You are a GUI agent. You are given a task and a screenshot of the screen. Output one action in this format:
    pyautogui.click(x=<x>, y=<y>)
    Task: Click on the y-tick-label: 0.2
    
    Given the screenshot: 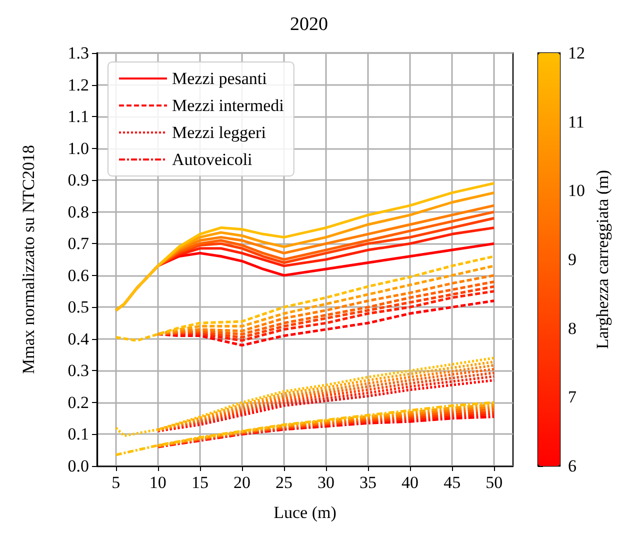 What is the action you would take?
    pyautogui.click(x=78, y=402)
    